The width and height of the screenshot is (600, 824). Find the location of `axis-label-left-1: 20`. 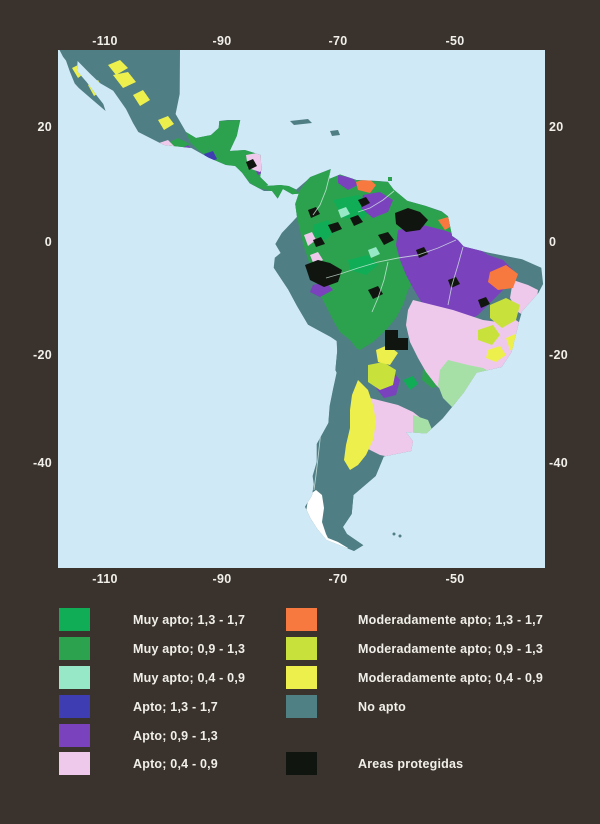

axis-label-left-1: 20 is located at coordinates (44, 127).